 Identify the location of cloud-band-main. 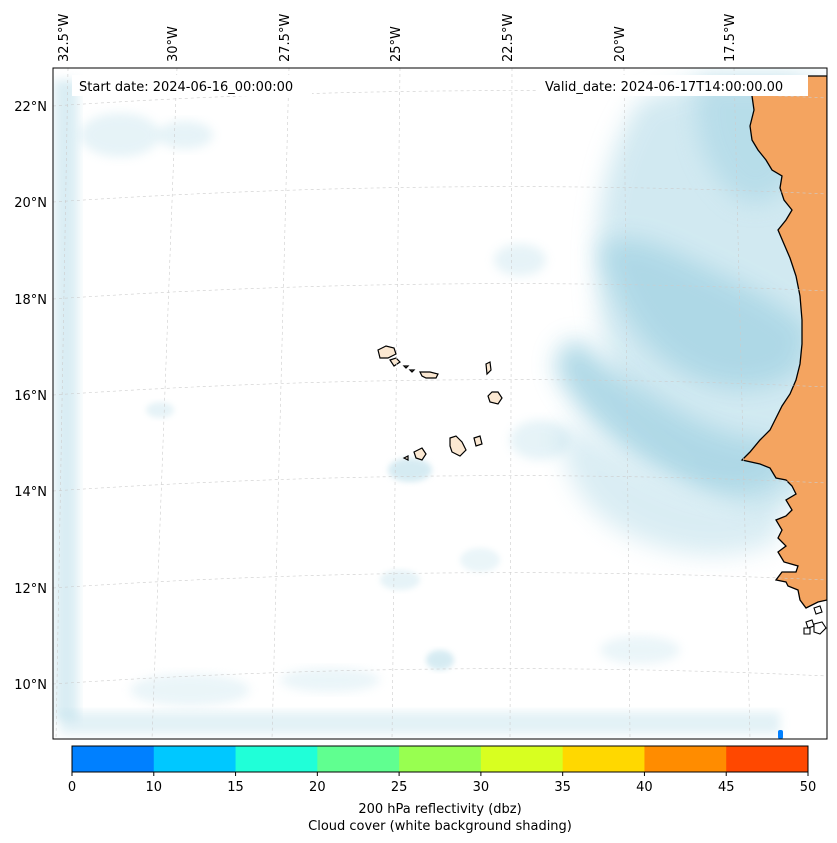
(705, 314).